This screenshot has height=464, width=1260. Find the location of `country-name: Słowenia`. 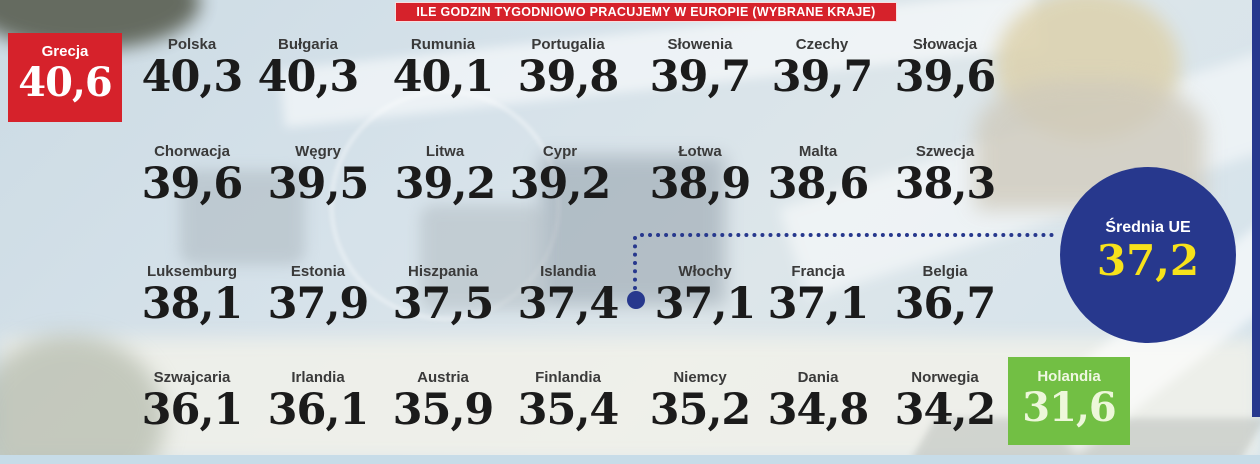

country-name: Słowenia is located at coordinates (700, 44).